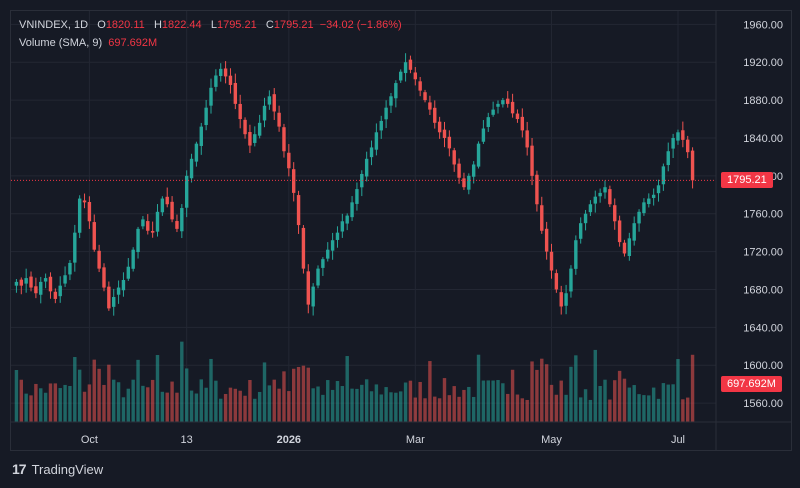  What do you see at coordinates (181, 25) in the screenshot?
I see `high-value: 1822.44` at bounding box center [181, 25].